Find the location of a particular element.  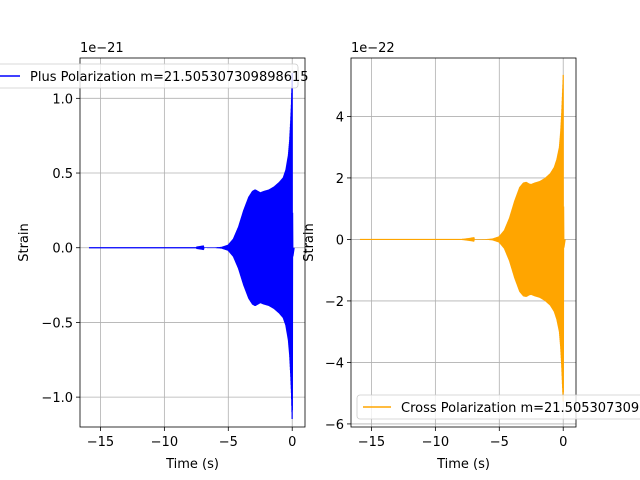

offset-text: 1e−21 is located at coordinates (102, 48).